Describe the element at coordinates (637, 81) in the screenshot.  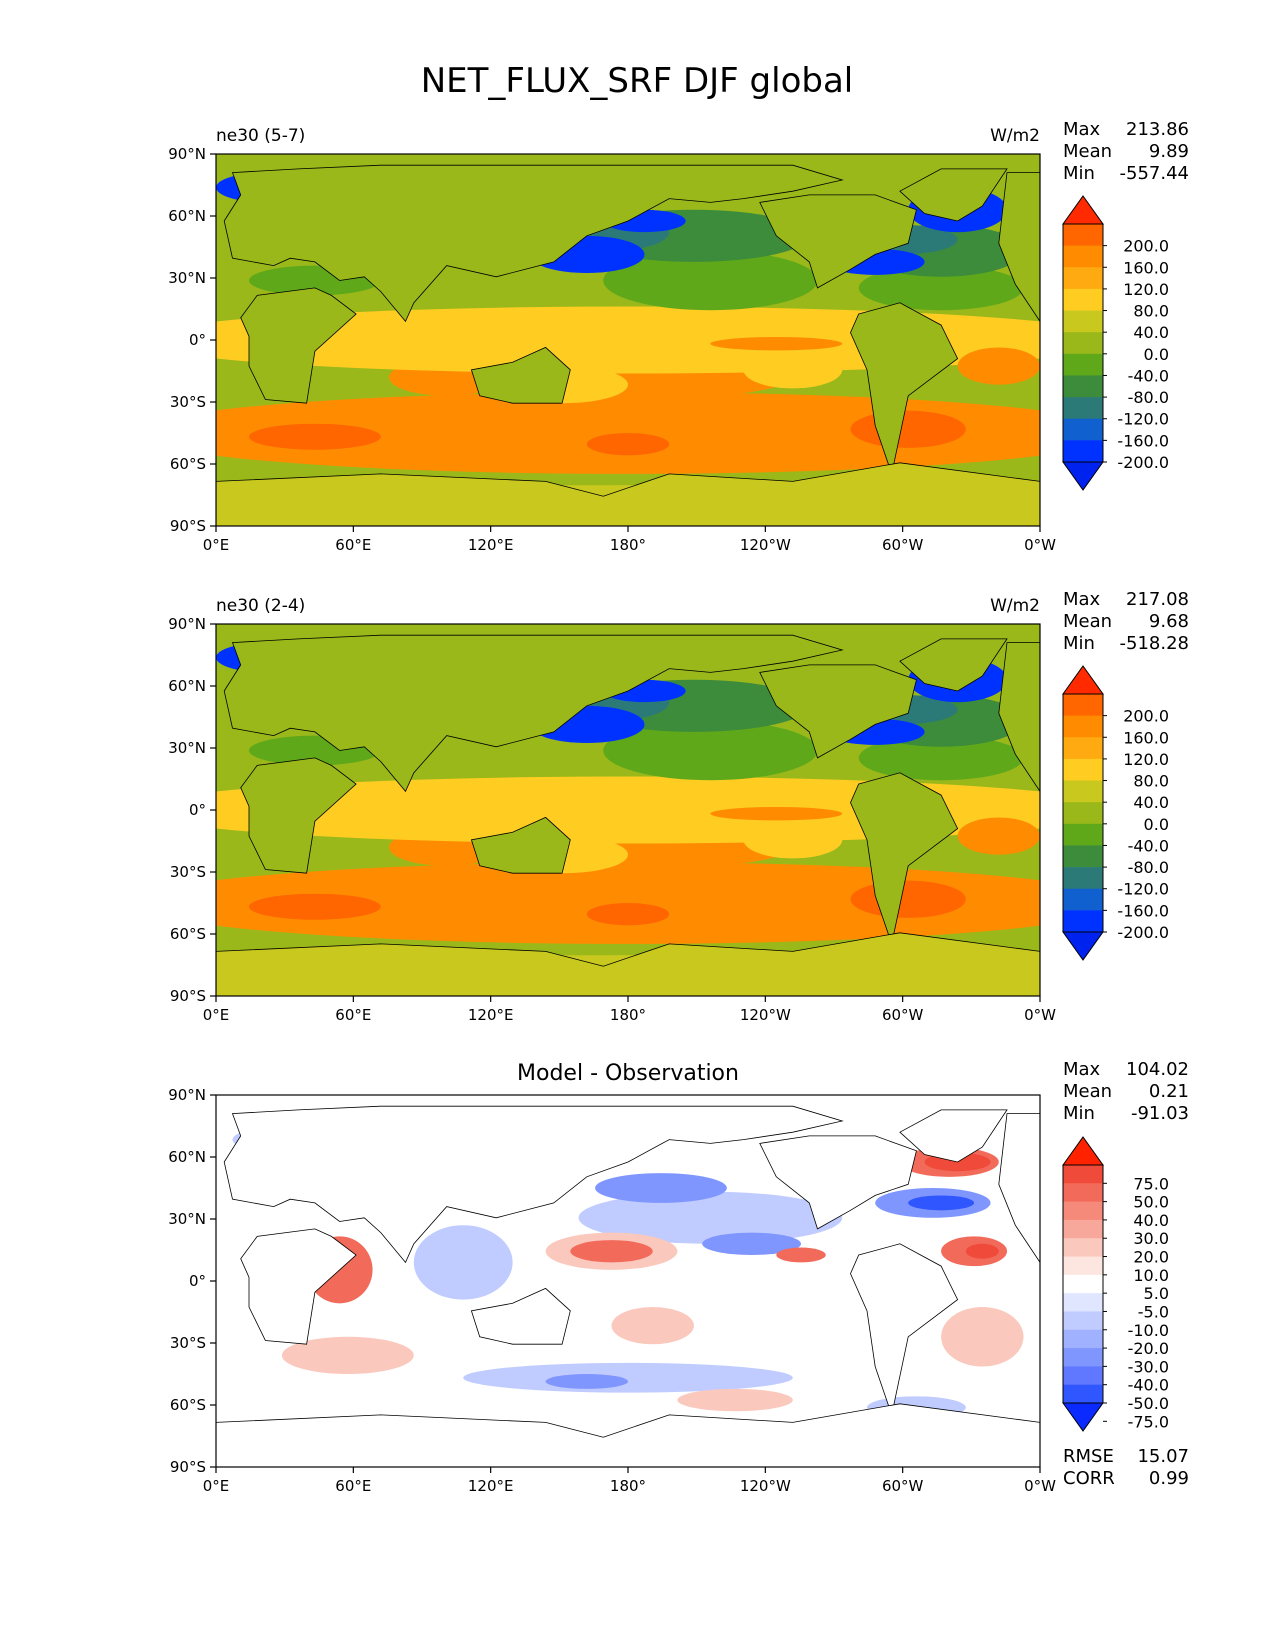
I see `figure-title: NET_FLUX_SRF DJF global` at that location.